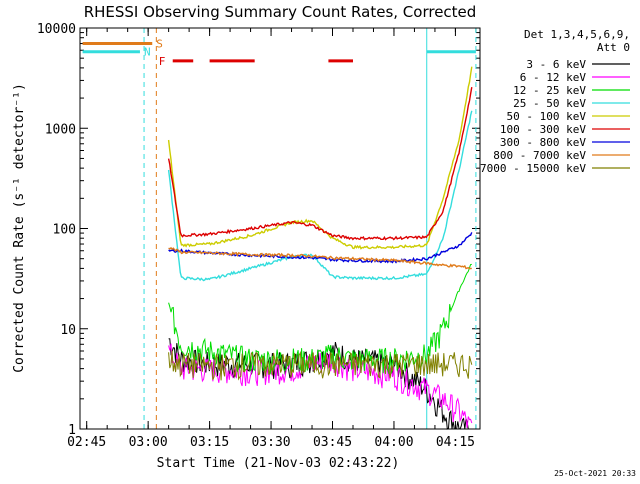 The image size is (640, 484). I want to click on flag-label-S: S, so click(159, 44).